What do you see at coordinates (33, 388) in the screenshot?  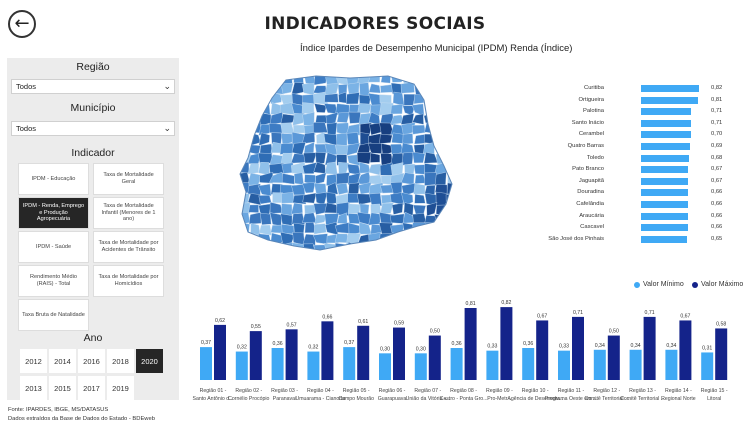 I see `ano-option: 2013` at bounding box center [33, 388].